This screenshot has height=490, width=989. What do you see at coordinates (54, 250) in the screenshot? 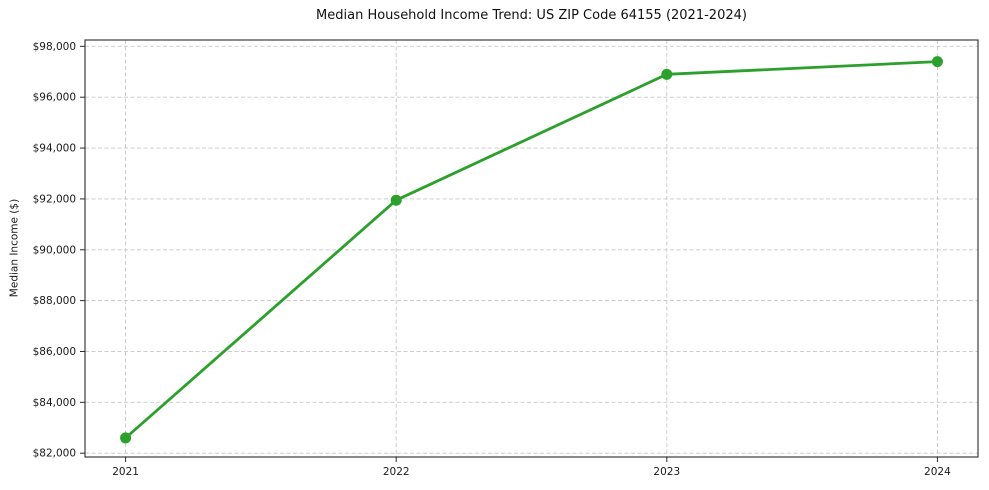
I see `y-tick-label: $90,000` at bounding box center [54, 250].